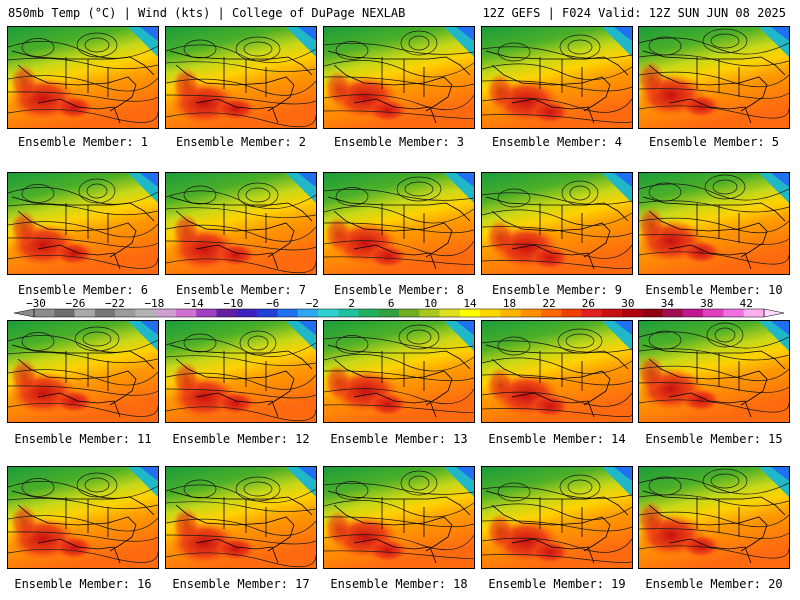  What do you see at coordinates (233, 303) in the screenshot?
I see `colorbar-tick-label: −10` at bounding box center [233, 303].